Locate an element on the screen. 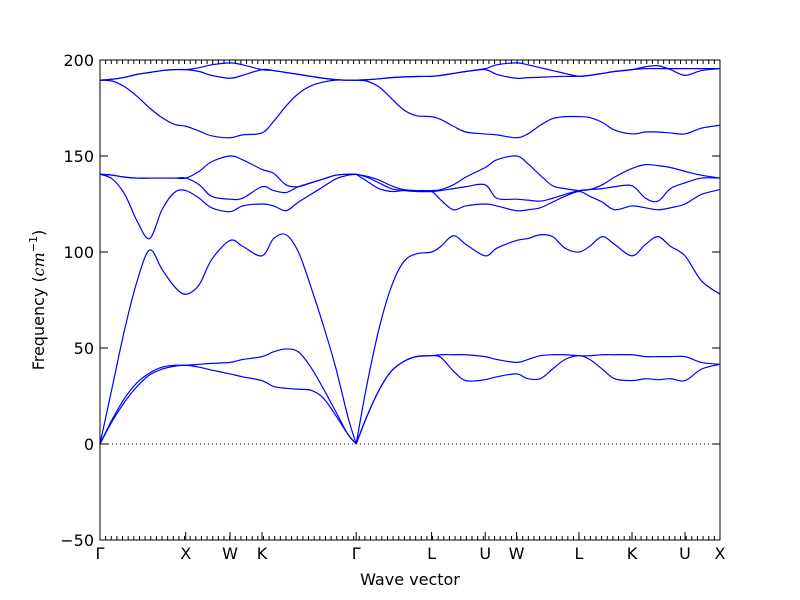 The height and width of the screenshot is (600, 800). y-axis-label-prefix: Frequency ( is located at coordinates (38, 323).